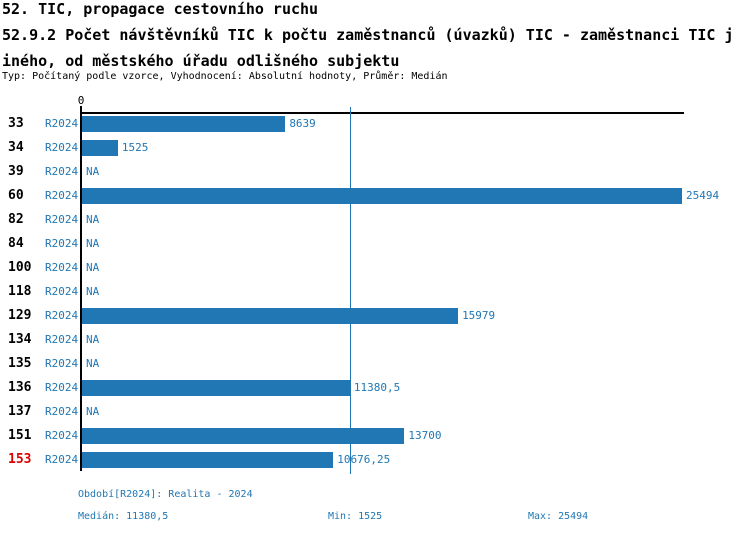  What do you see at coordinates (703, 195) in the screenshot?
I see `value-label: 25494` at bounding box center [703, 195].